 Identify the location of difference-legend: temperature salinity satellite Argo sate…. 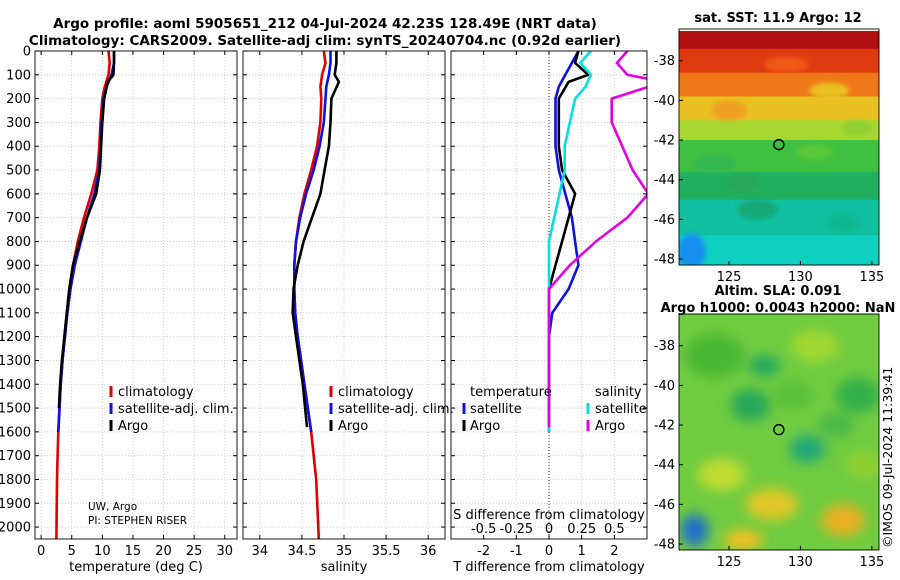
(554, 409).